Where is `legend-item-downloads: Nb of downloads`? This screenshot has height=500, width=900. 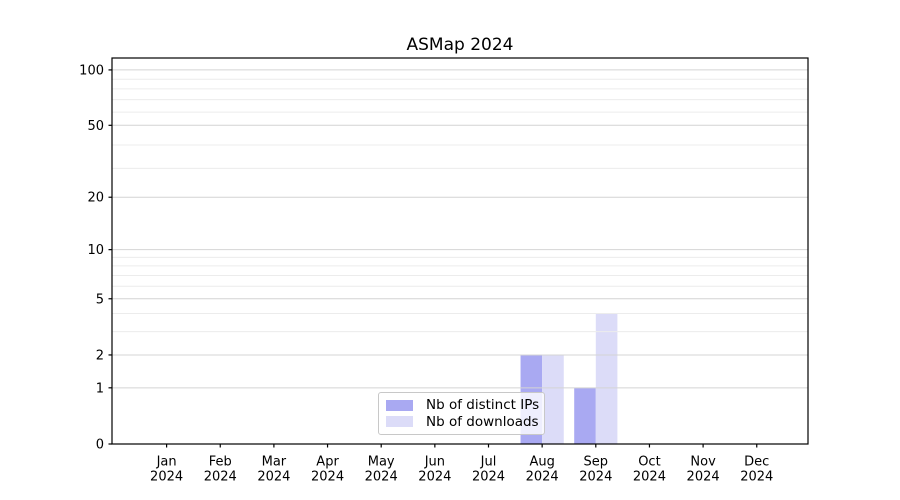
legend-item-downloads: Nb of downloads is located at coordinates (462, 421).